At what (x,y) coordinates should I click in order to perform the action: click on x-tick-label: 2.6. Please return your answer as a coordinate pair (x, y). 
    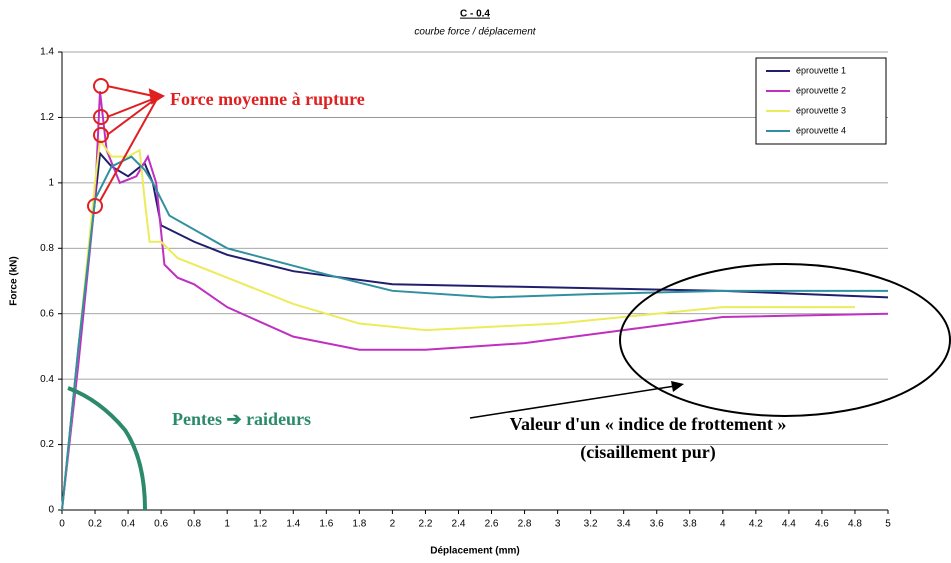
    Looking at the image, I should click on (492, 524).